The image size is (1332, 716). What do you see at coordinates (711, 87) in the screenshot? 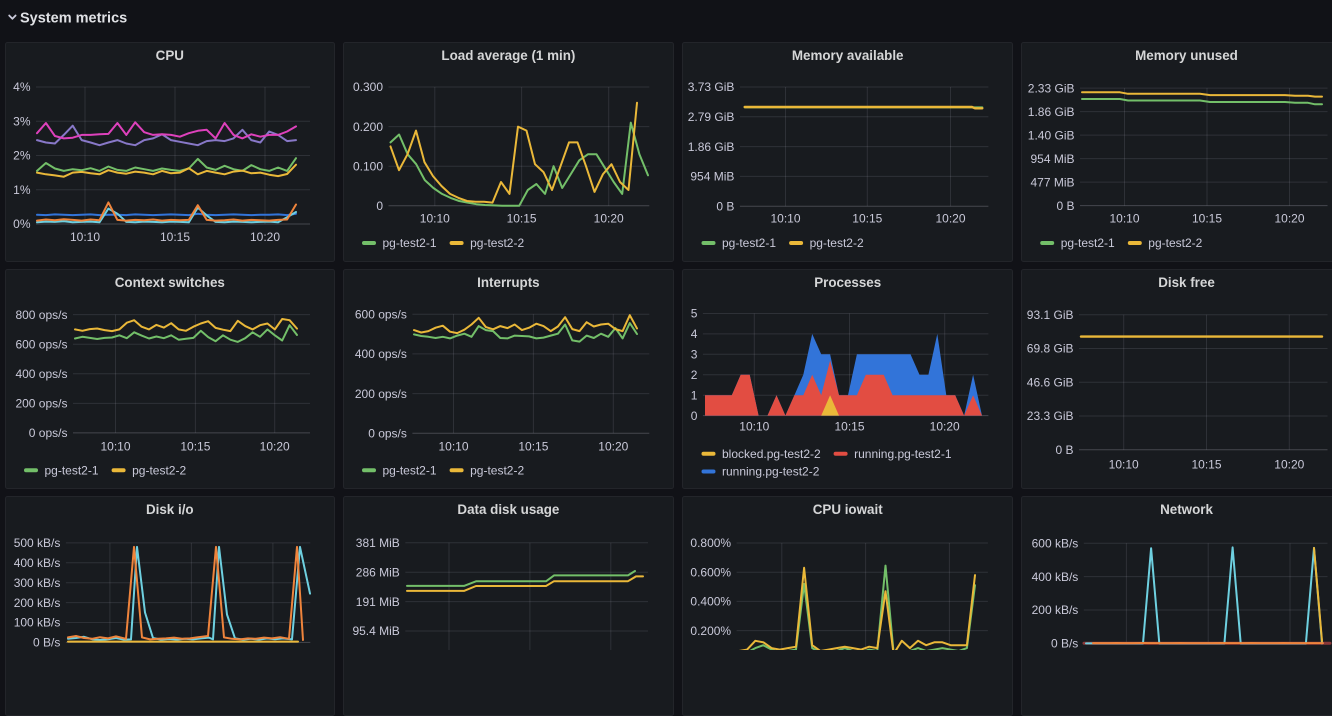
I see `svg-text: 3.73 GiB` at bounding box center [711, 87].